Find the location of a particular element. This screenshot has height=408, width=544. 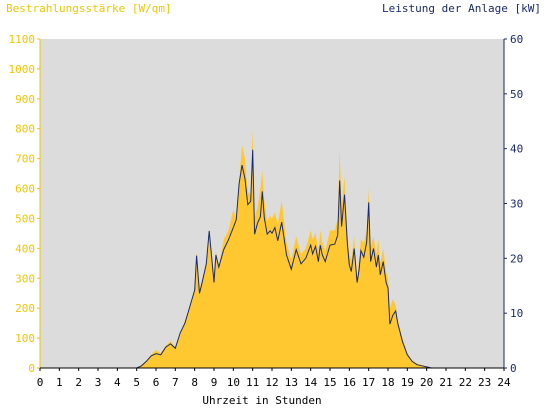

left-tick-label: 1000 is located at coordinates (22, 69).